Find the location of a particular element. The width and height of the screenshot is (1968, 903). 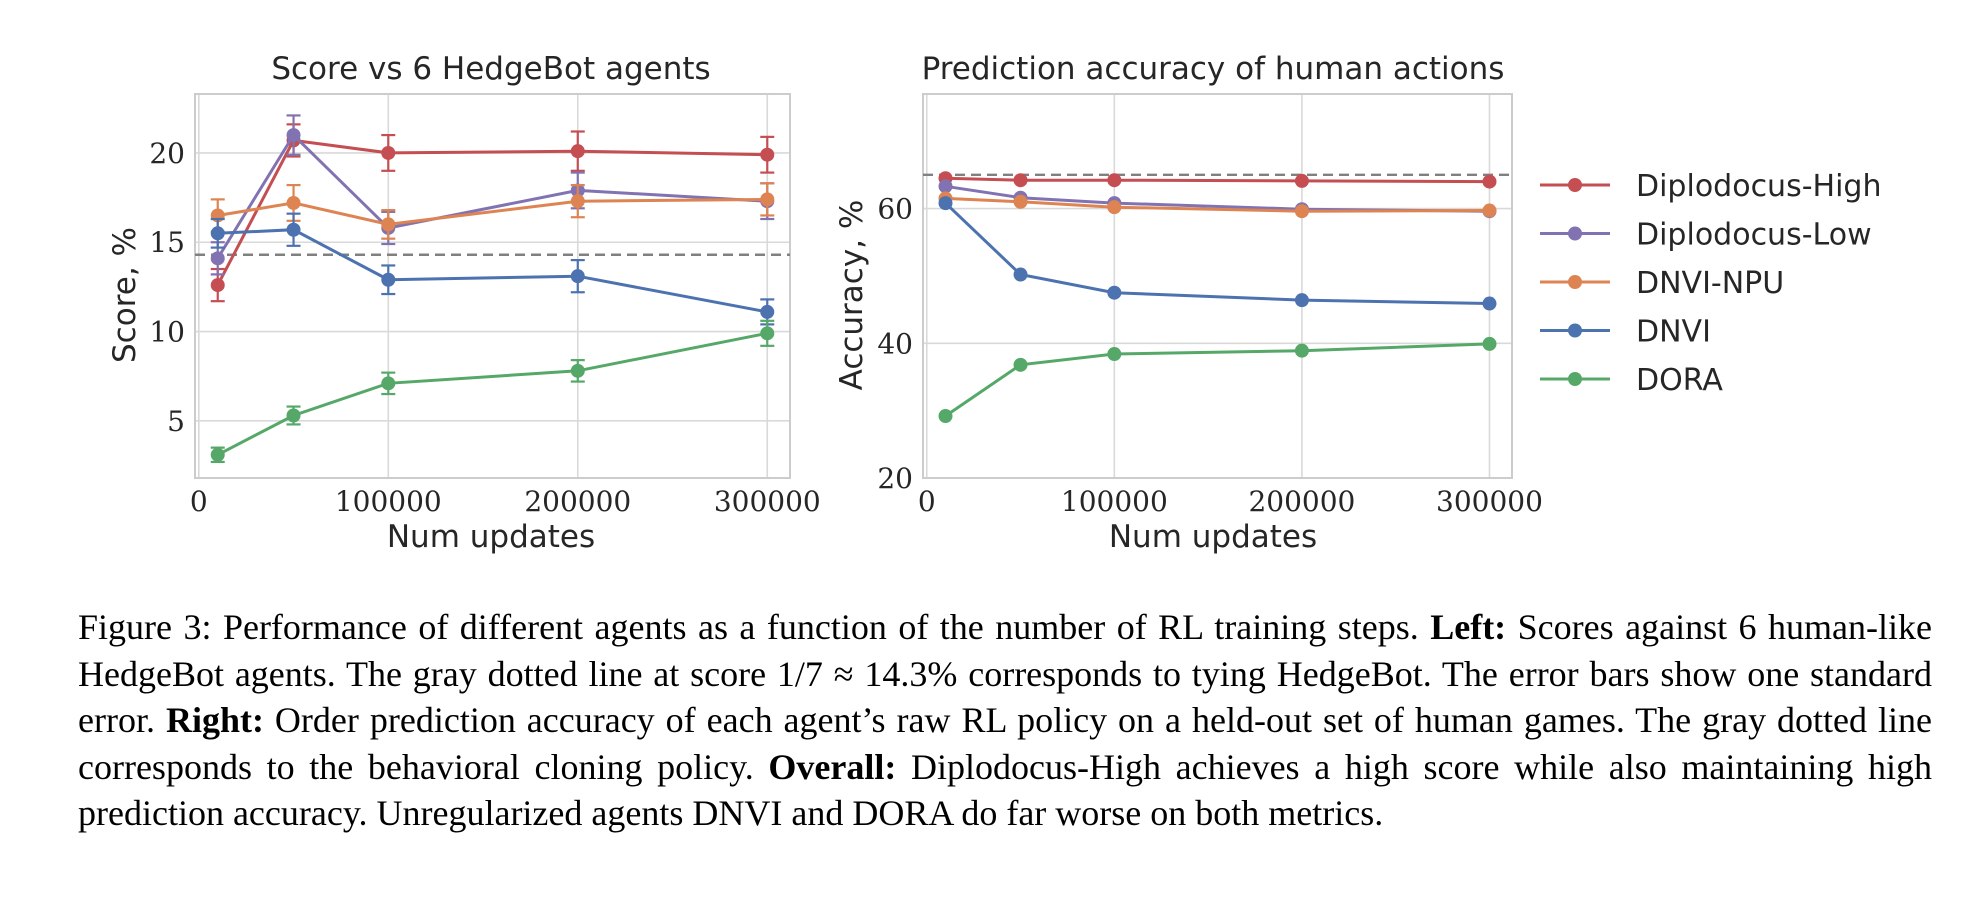

right-chart-title: Prediction accuracy of human actions is located at coordinates (1213, 69).